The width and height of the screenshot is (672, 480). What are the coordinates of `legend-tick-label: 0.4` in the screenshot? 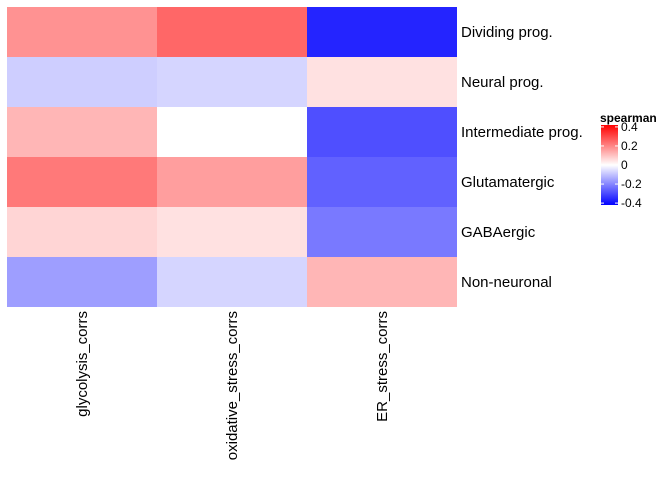 It's located at (629, 127).